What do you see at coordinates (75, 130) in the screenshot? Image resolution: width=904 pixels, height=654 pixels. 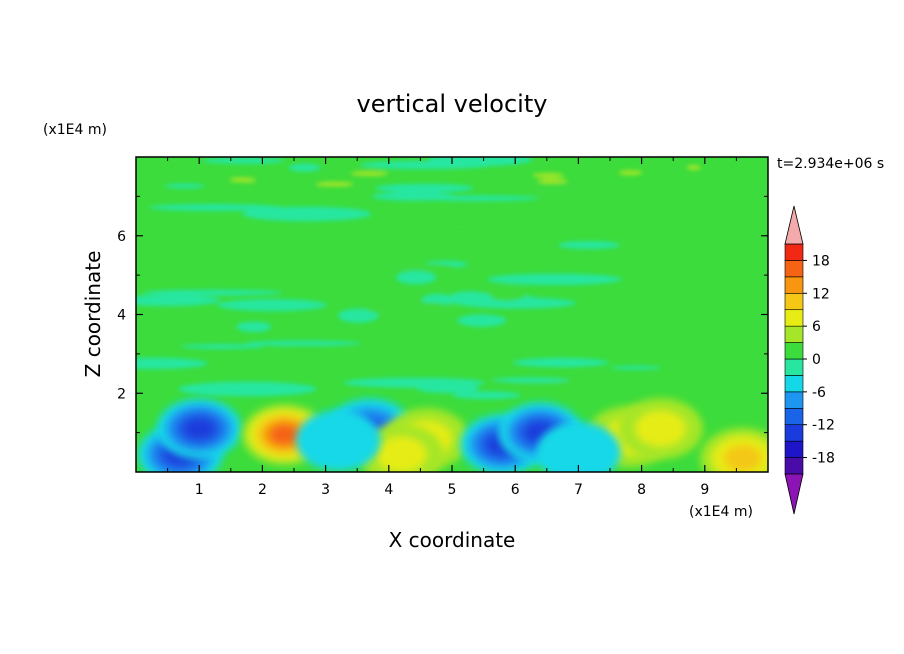 I see `y-axis-unit: (x1E4 m)` at bounding box center [75, 130].